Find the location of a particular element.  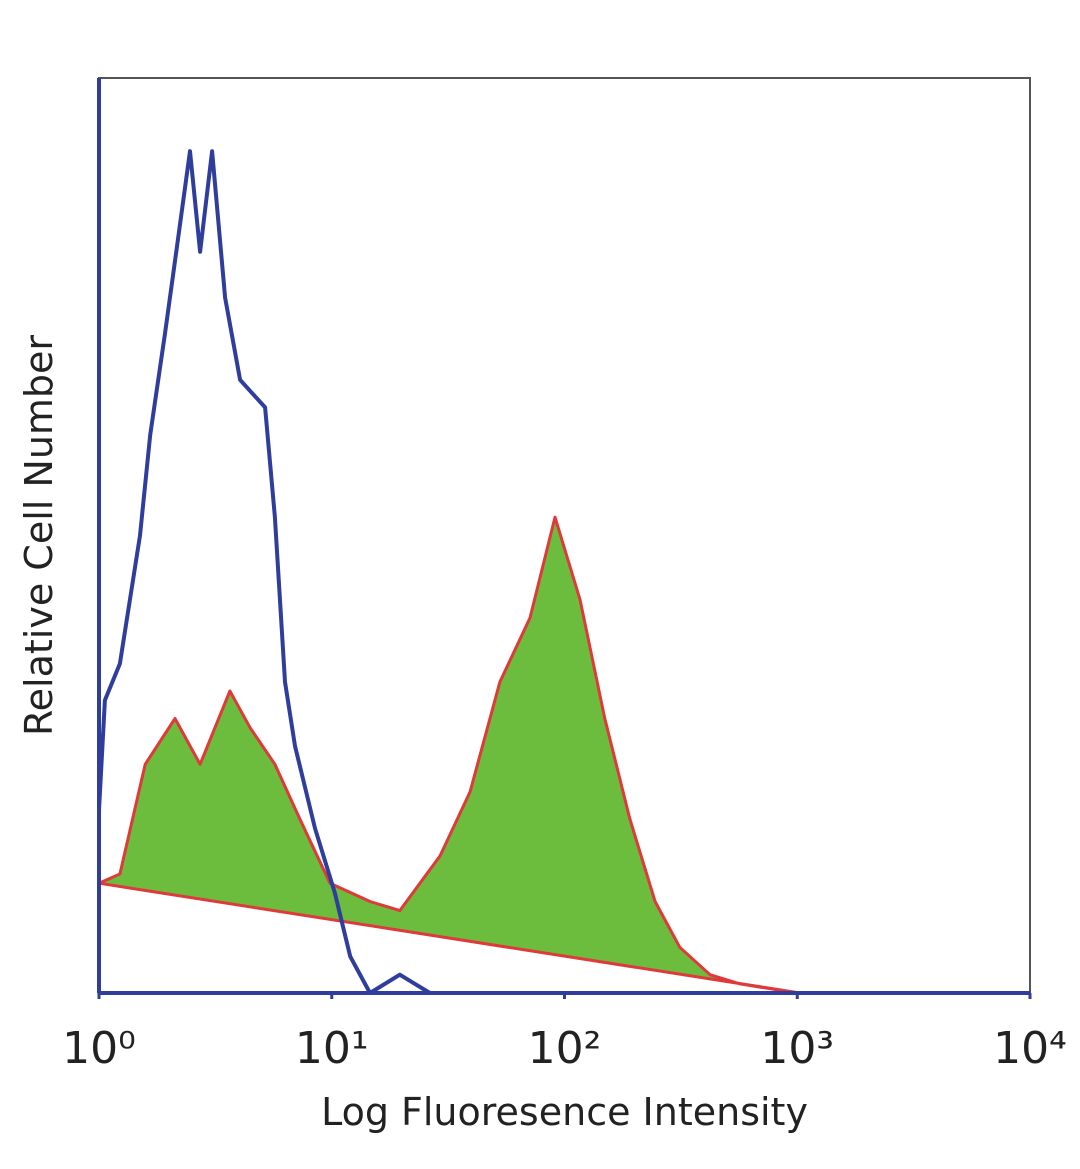

x-tick-label: 10² is located at coordinates (565, 1048).